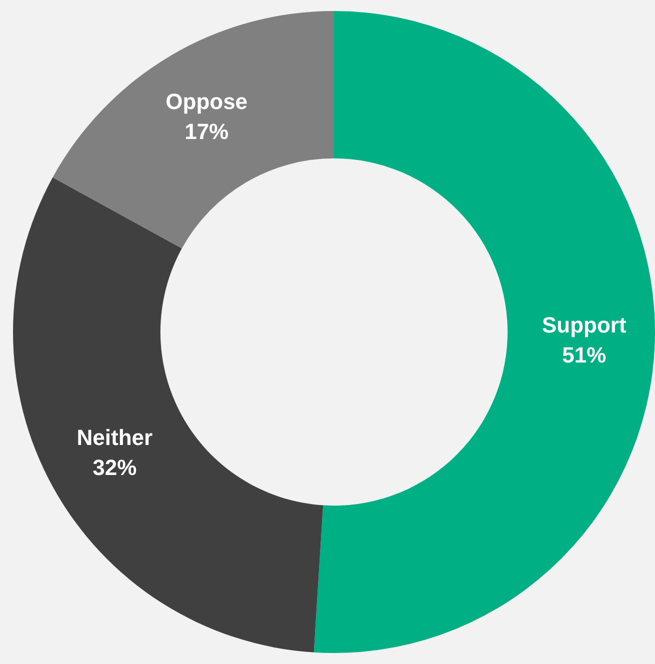 The image size is (655, 664). I want to click on slice-label: Neither, so click(115, 437).